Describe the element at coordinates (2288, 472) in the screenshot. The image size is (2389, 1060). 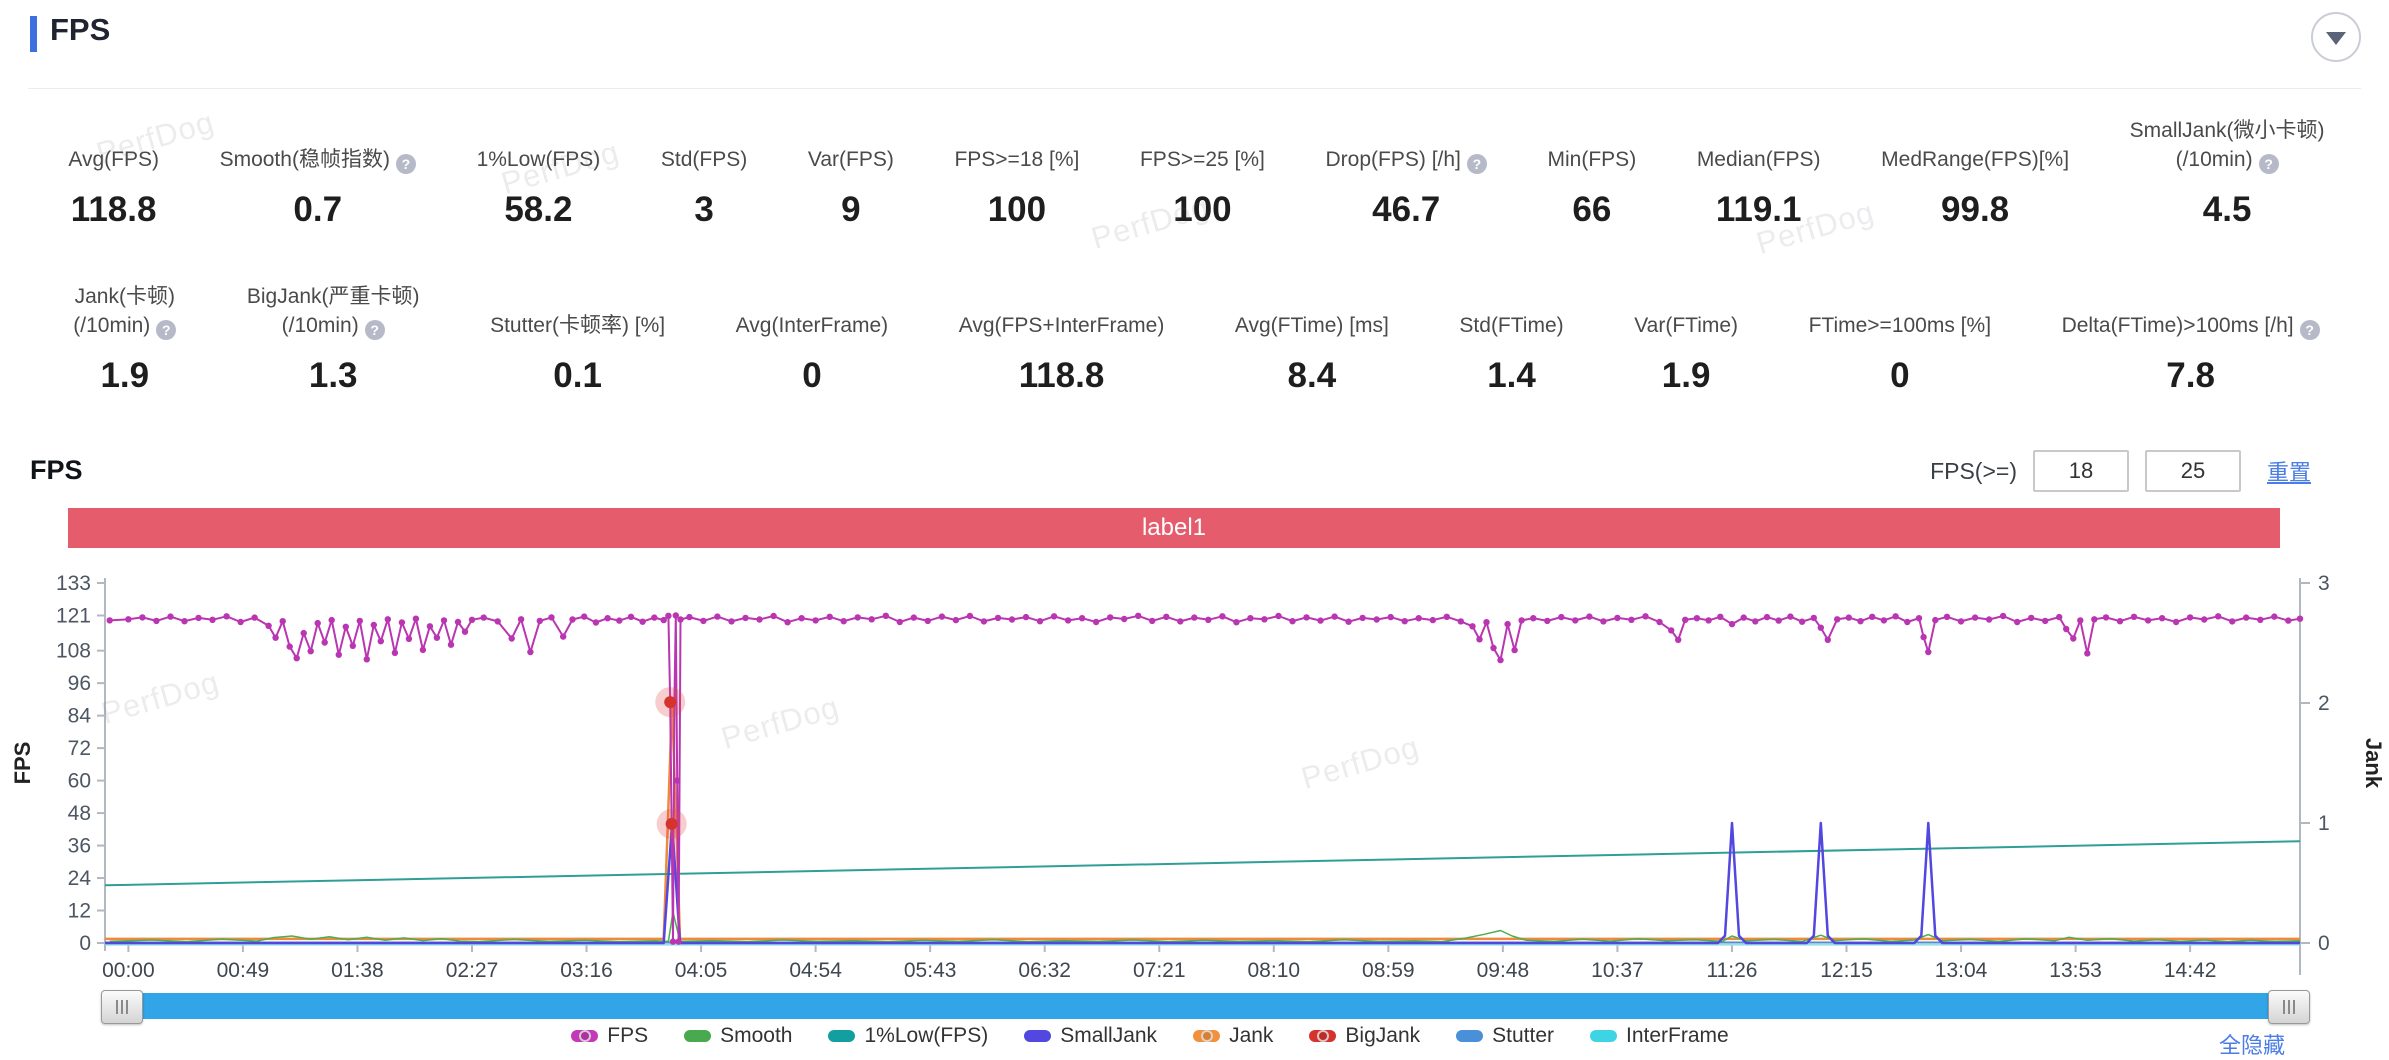
I see `reset-link: 重置` at that location.